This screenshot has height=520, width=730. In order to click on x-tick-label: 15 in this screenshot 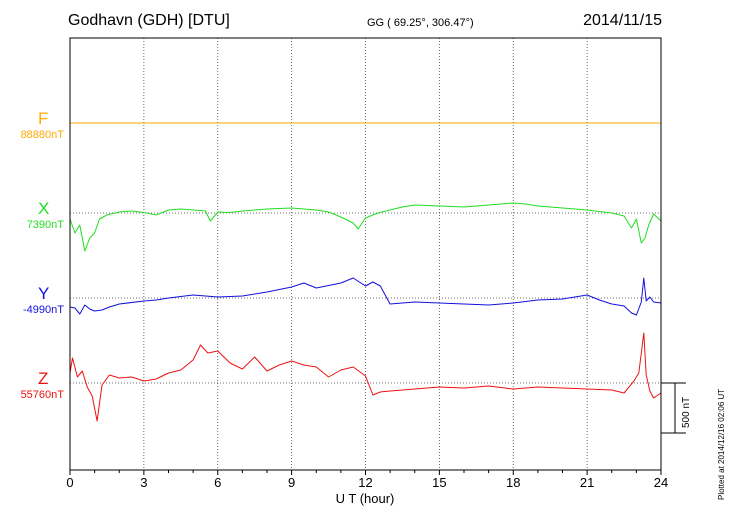, I will do `click(439, 482)`.